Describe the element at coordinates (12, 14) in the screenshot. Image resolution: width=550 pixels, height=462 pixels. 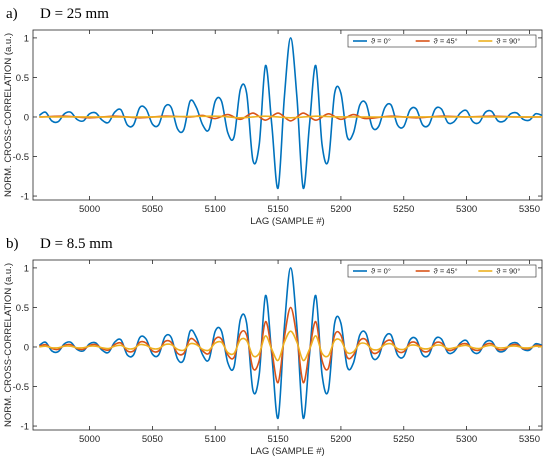
I see `panel-label: a)` at that location.